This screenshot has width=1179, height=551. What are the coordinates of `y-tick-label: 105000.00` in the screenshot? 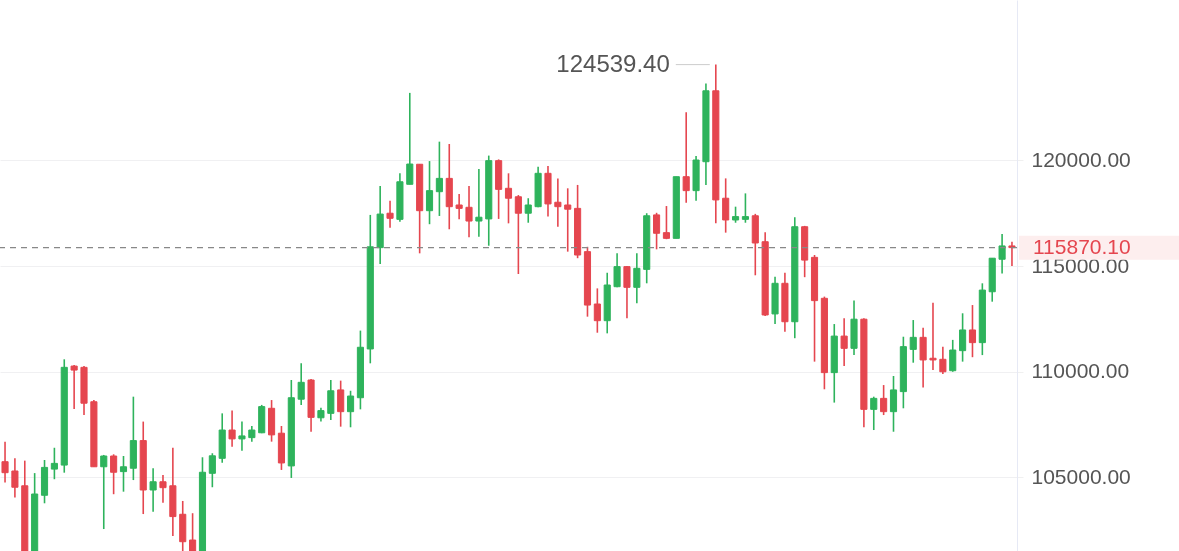 It's located at (1081, 476).